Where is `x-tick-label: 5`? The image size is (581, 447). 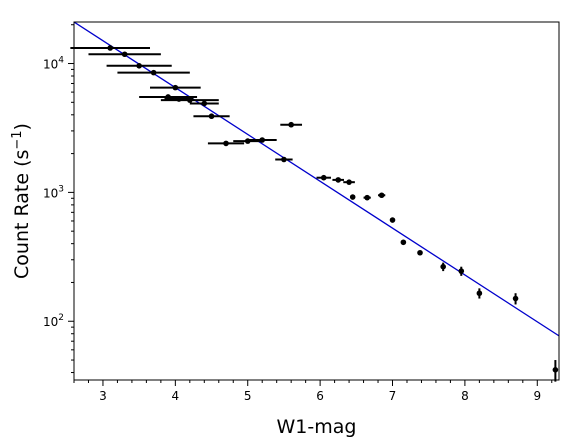
x-tick-label: 5 is located at coordinates (248, 396).